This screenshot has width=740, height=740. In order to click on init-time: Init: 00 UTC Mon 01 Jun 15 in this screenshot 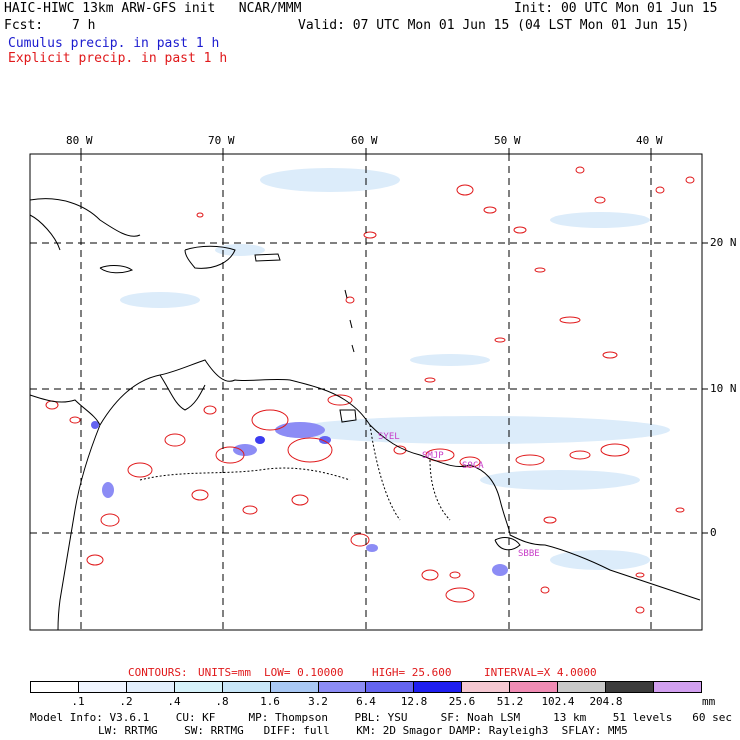, I will do `click(616, 8)`.